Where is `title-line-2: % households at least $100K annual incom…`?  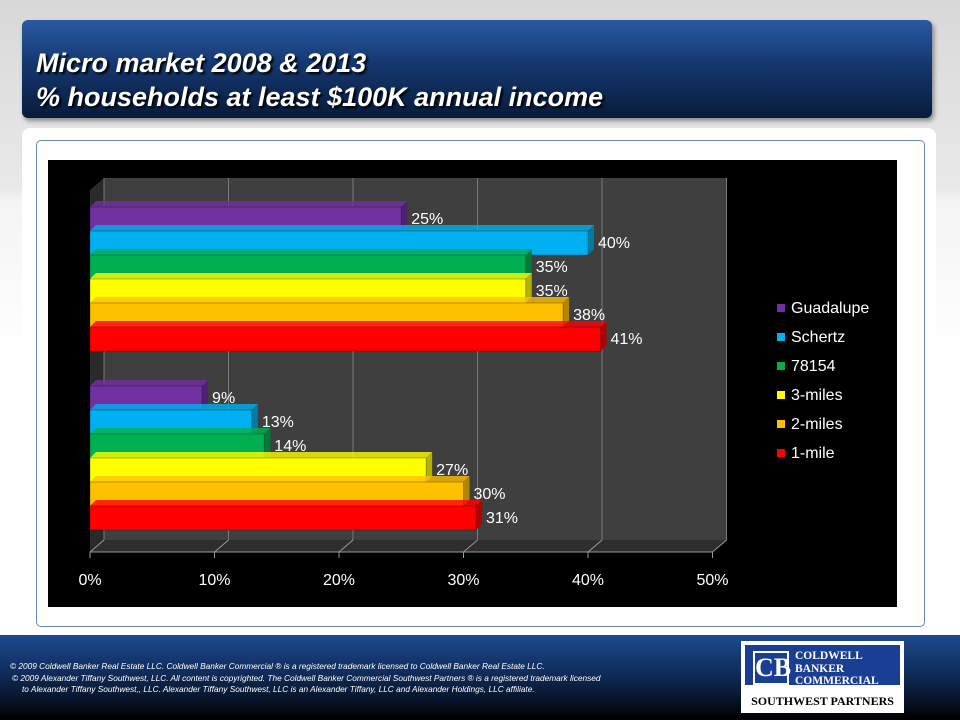 title-line-2: % households at least $100K annual incom… is located at coordinates (320, 97).